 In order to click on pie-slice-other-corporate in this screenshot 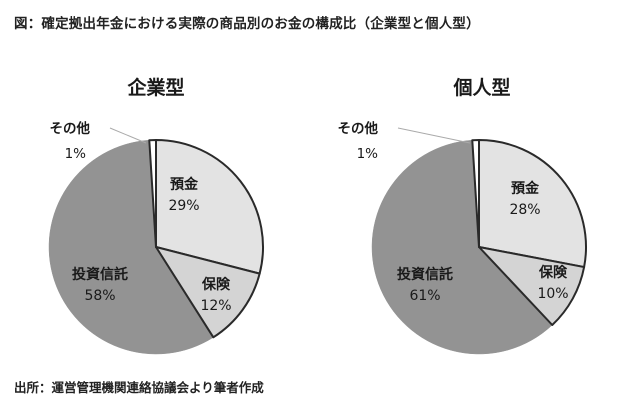, I will do `click(152, 193)`.